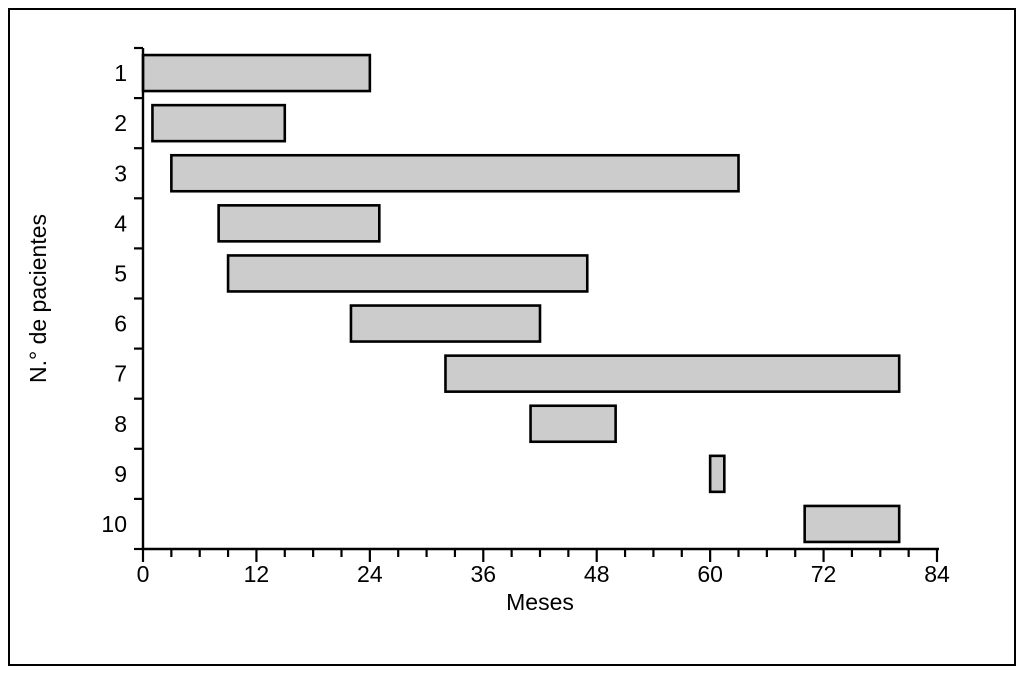  Describe the element at coordinates (483, 574) in the screenshot. I see `x-tick-label-36: 36` at that location.